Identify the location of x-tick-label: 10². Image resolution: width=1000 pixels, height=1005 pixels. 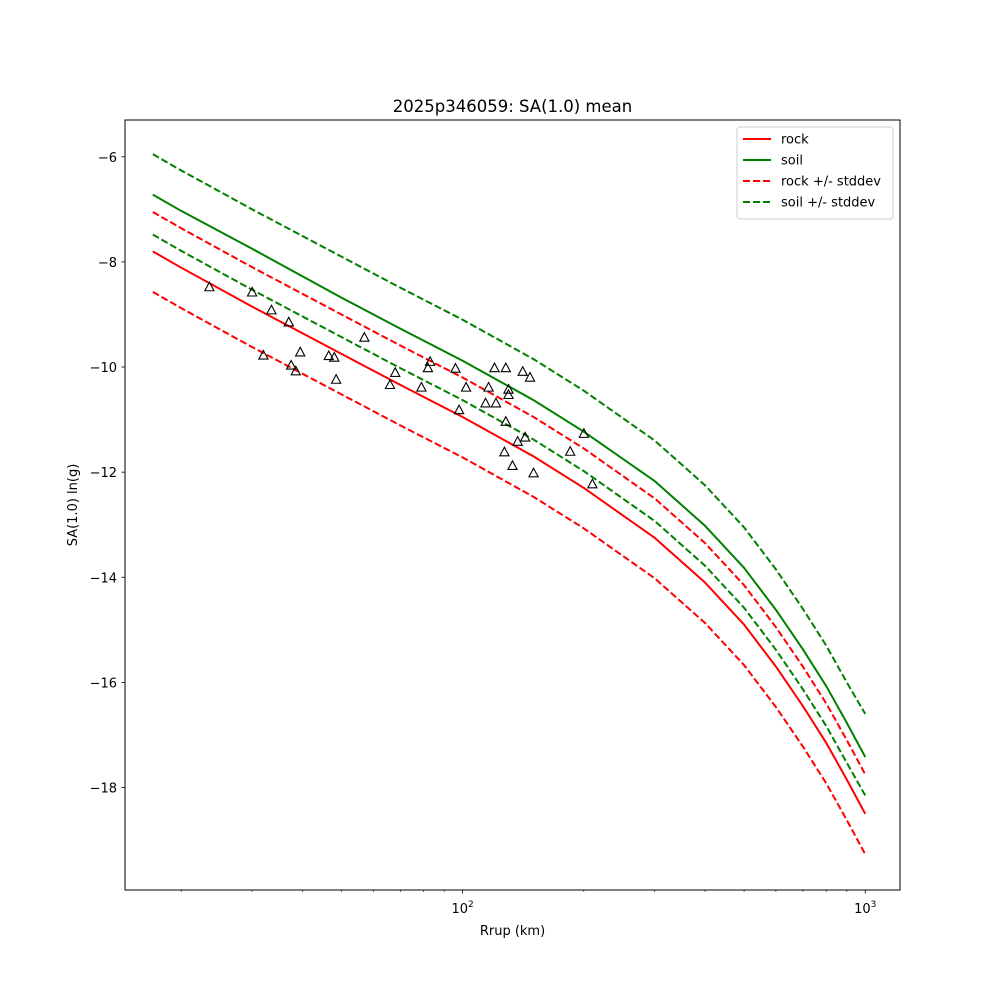
(462, 908).